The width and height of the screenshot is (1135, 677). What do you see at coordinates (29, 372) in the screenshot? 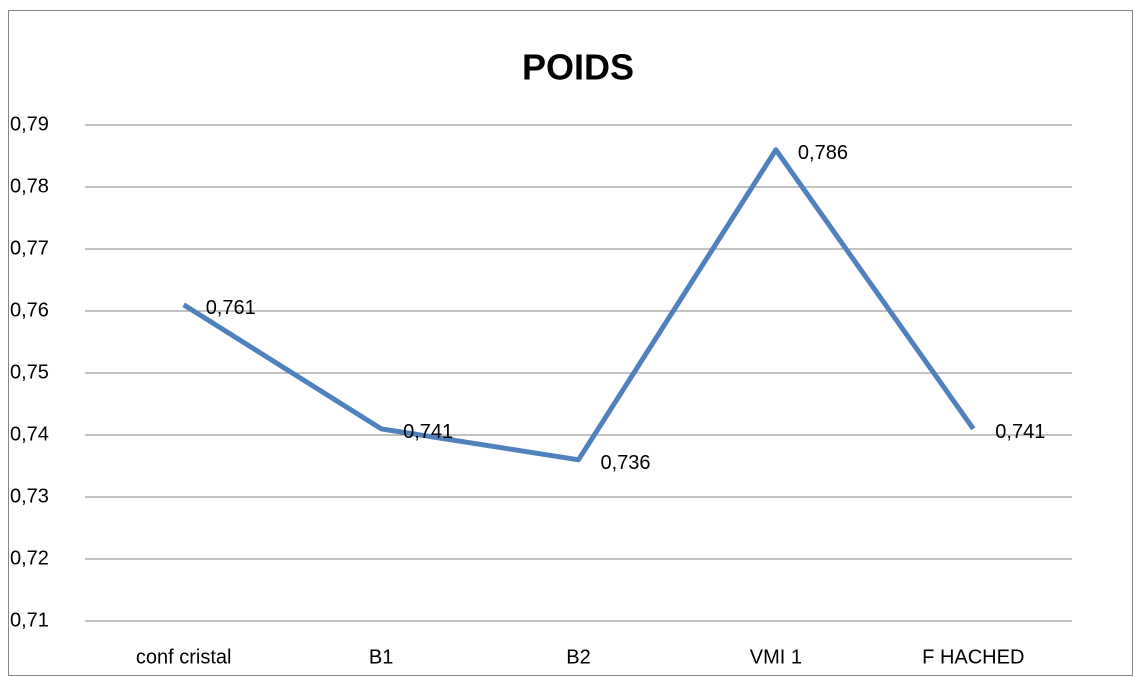
I see `y-tick-label: 0,75` at bounding box center [29, 372].